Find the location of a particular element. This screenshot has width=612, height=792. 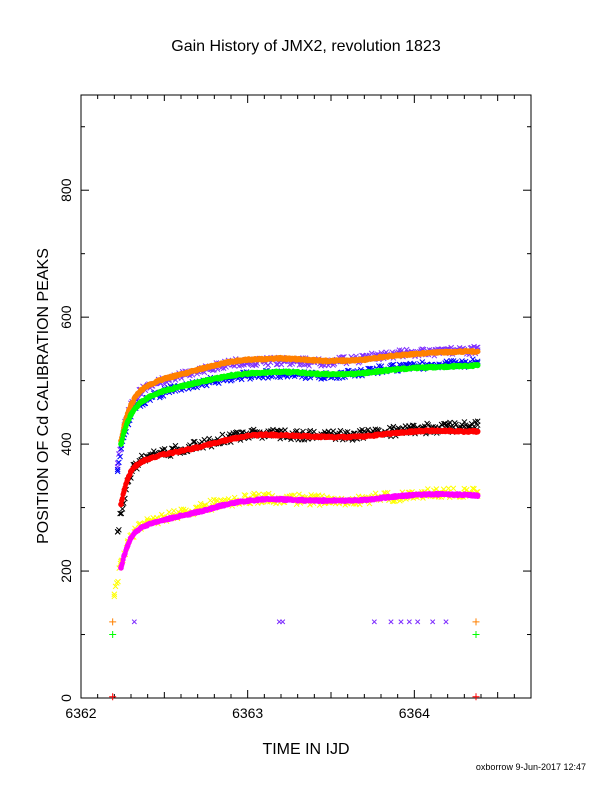

x-tick-label: 6362 is located at coordinates (80, 713).